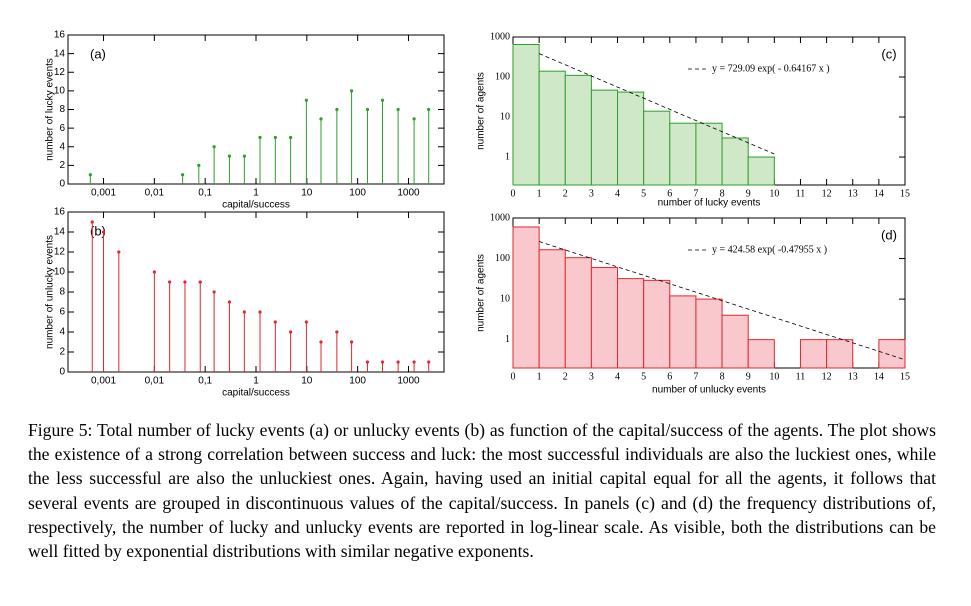  Describe the element at coordinates (591, 193) in the screenshot. I see `x-tick-label: 3` at that location.